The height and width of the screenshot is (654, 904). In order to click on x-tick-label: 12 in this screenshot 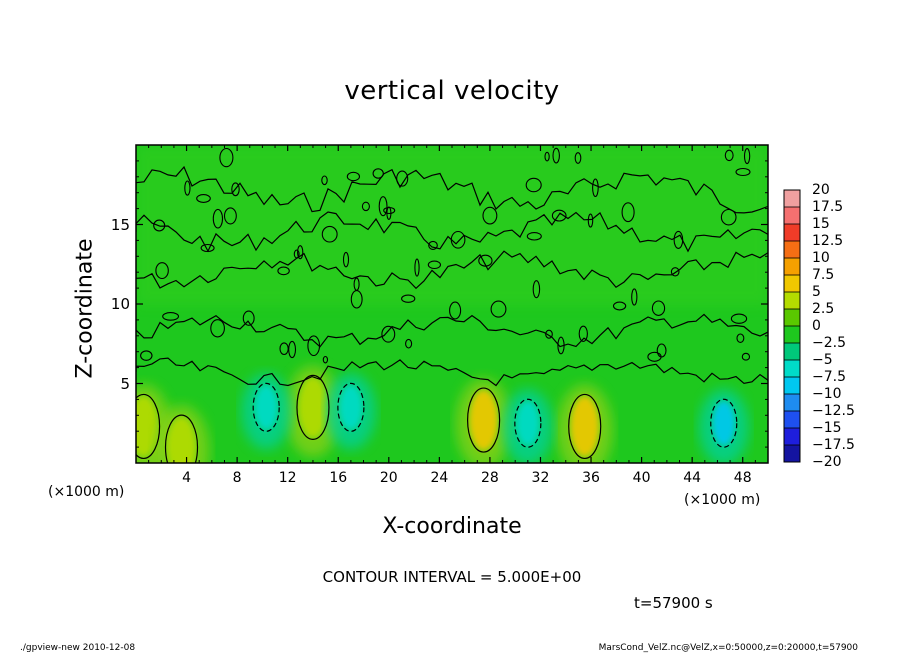, I will do `click(287, 478)`.